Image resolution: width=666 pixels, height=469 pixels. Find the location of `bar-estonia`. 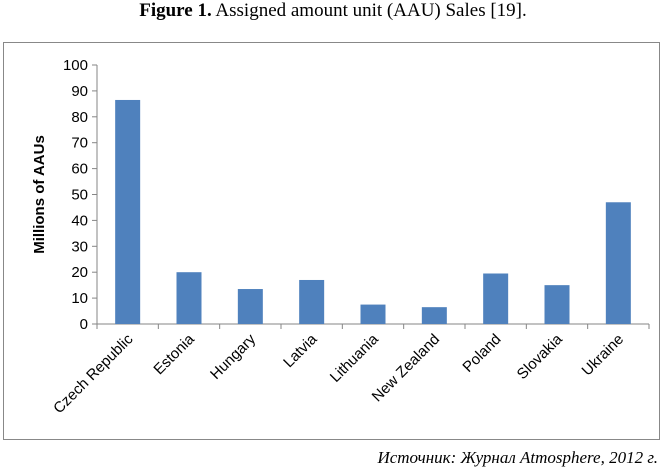

bar-estonia is located at coordinates (189, 298).